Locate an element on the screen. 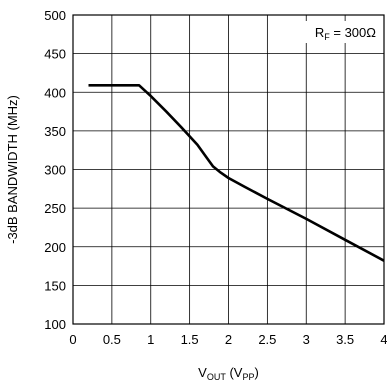 The image size is (387, 383). x-axis-title-close: ) is located at coordinates (256, 372).